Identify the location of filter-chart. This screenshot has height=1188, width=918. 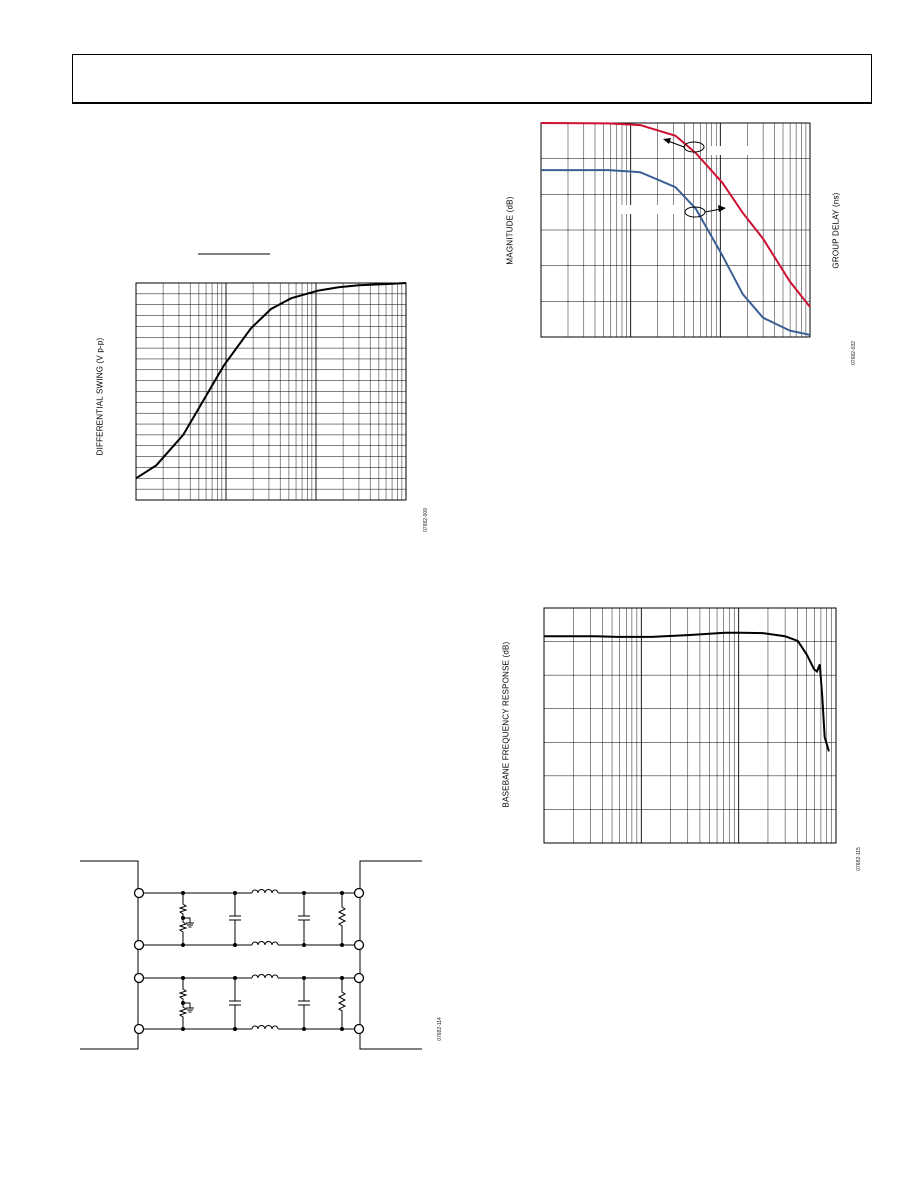
(675, 230).